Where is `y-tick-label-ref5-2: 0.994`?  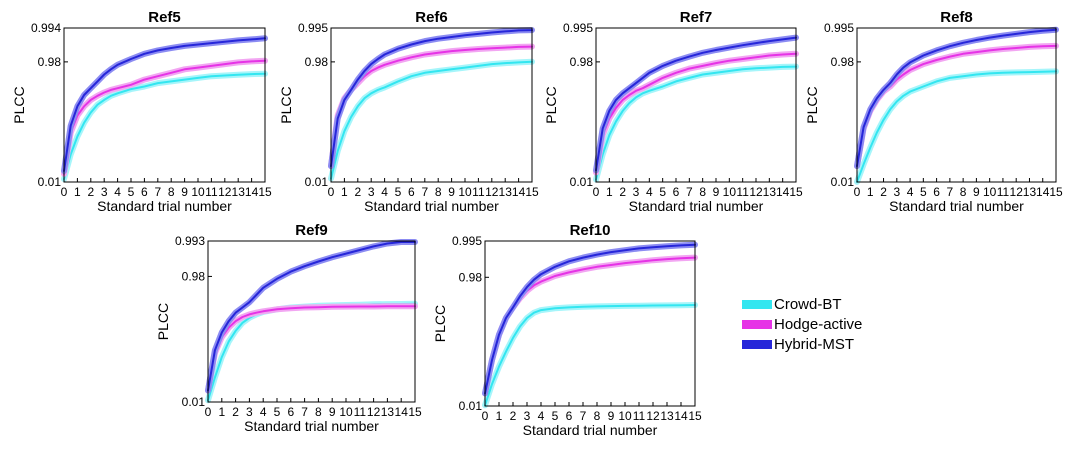
y-tick-label-ref5-2: 0.994 is located at coordinates (46, 28).